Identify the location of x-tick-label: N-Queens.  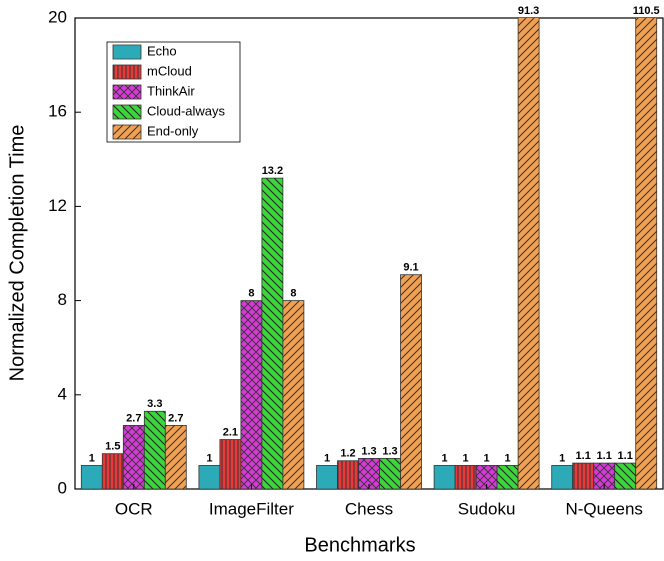
(603, 508).